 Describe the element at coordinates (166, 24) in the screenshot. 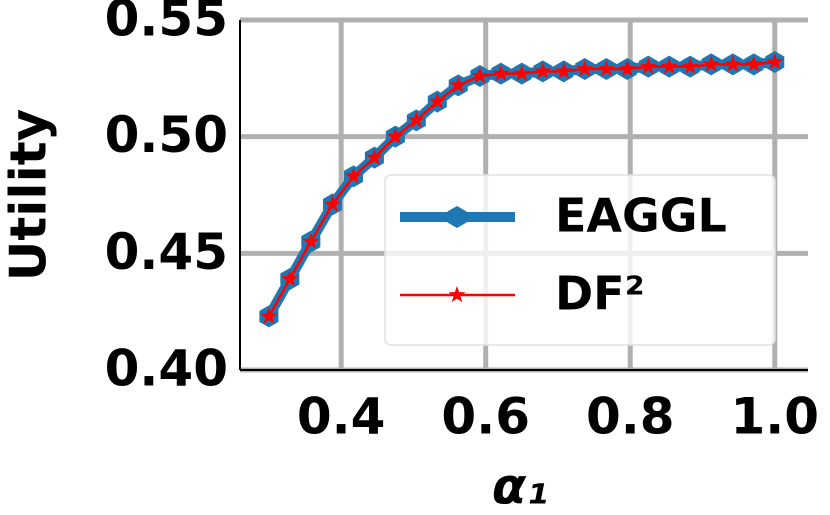

I see `y-tick-label: 0.55` at that location.